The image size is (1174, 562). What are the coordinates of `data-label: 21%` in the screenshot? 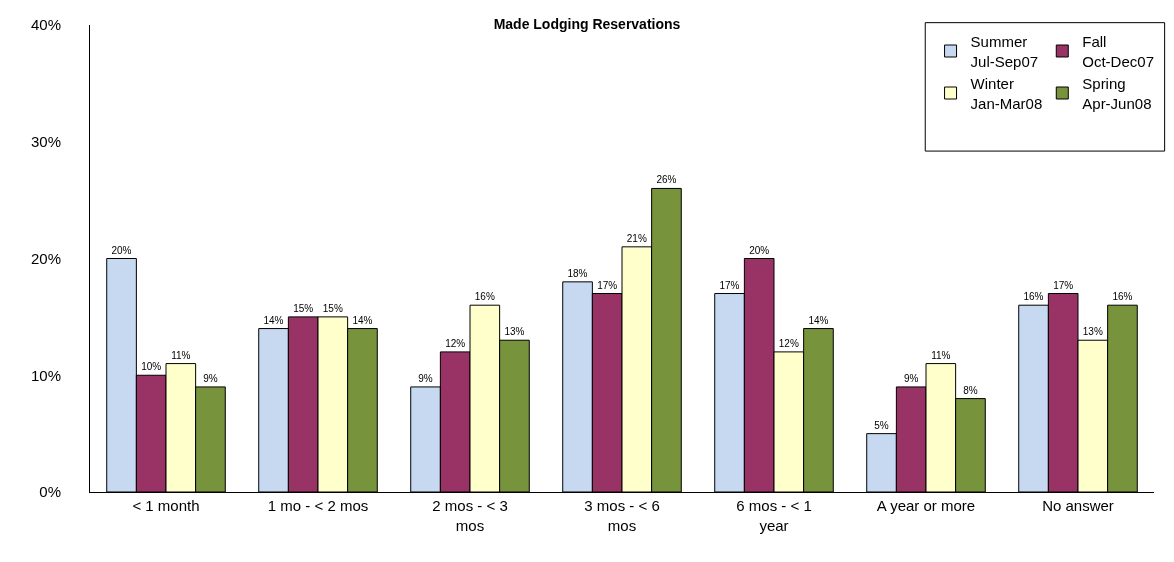 It's located at (636, 238).